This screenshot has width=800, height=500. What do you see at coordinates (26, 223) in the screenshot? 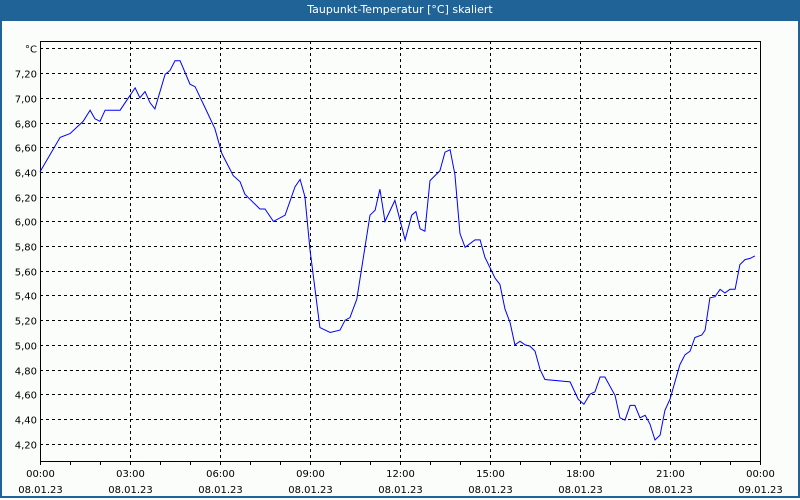
I see `y-tick-label: 6,00` at bounding box center [26, 223].